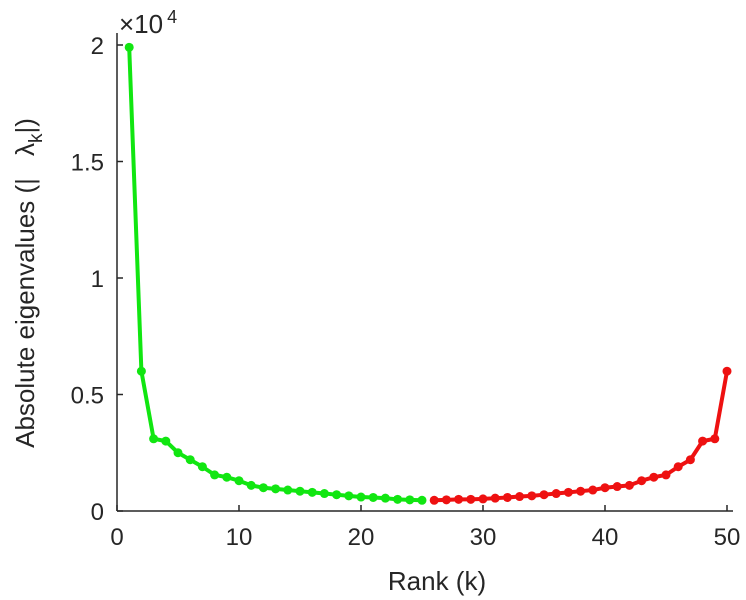 Image resolution: width=746 pixels, height=600 pixels. Describe the element at coordinates (605, 537) in the screenshot. I see `x-tick-label: 40` at that location.